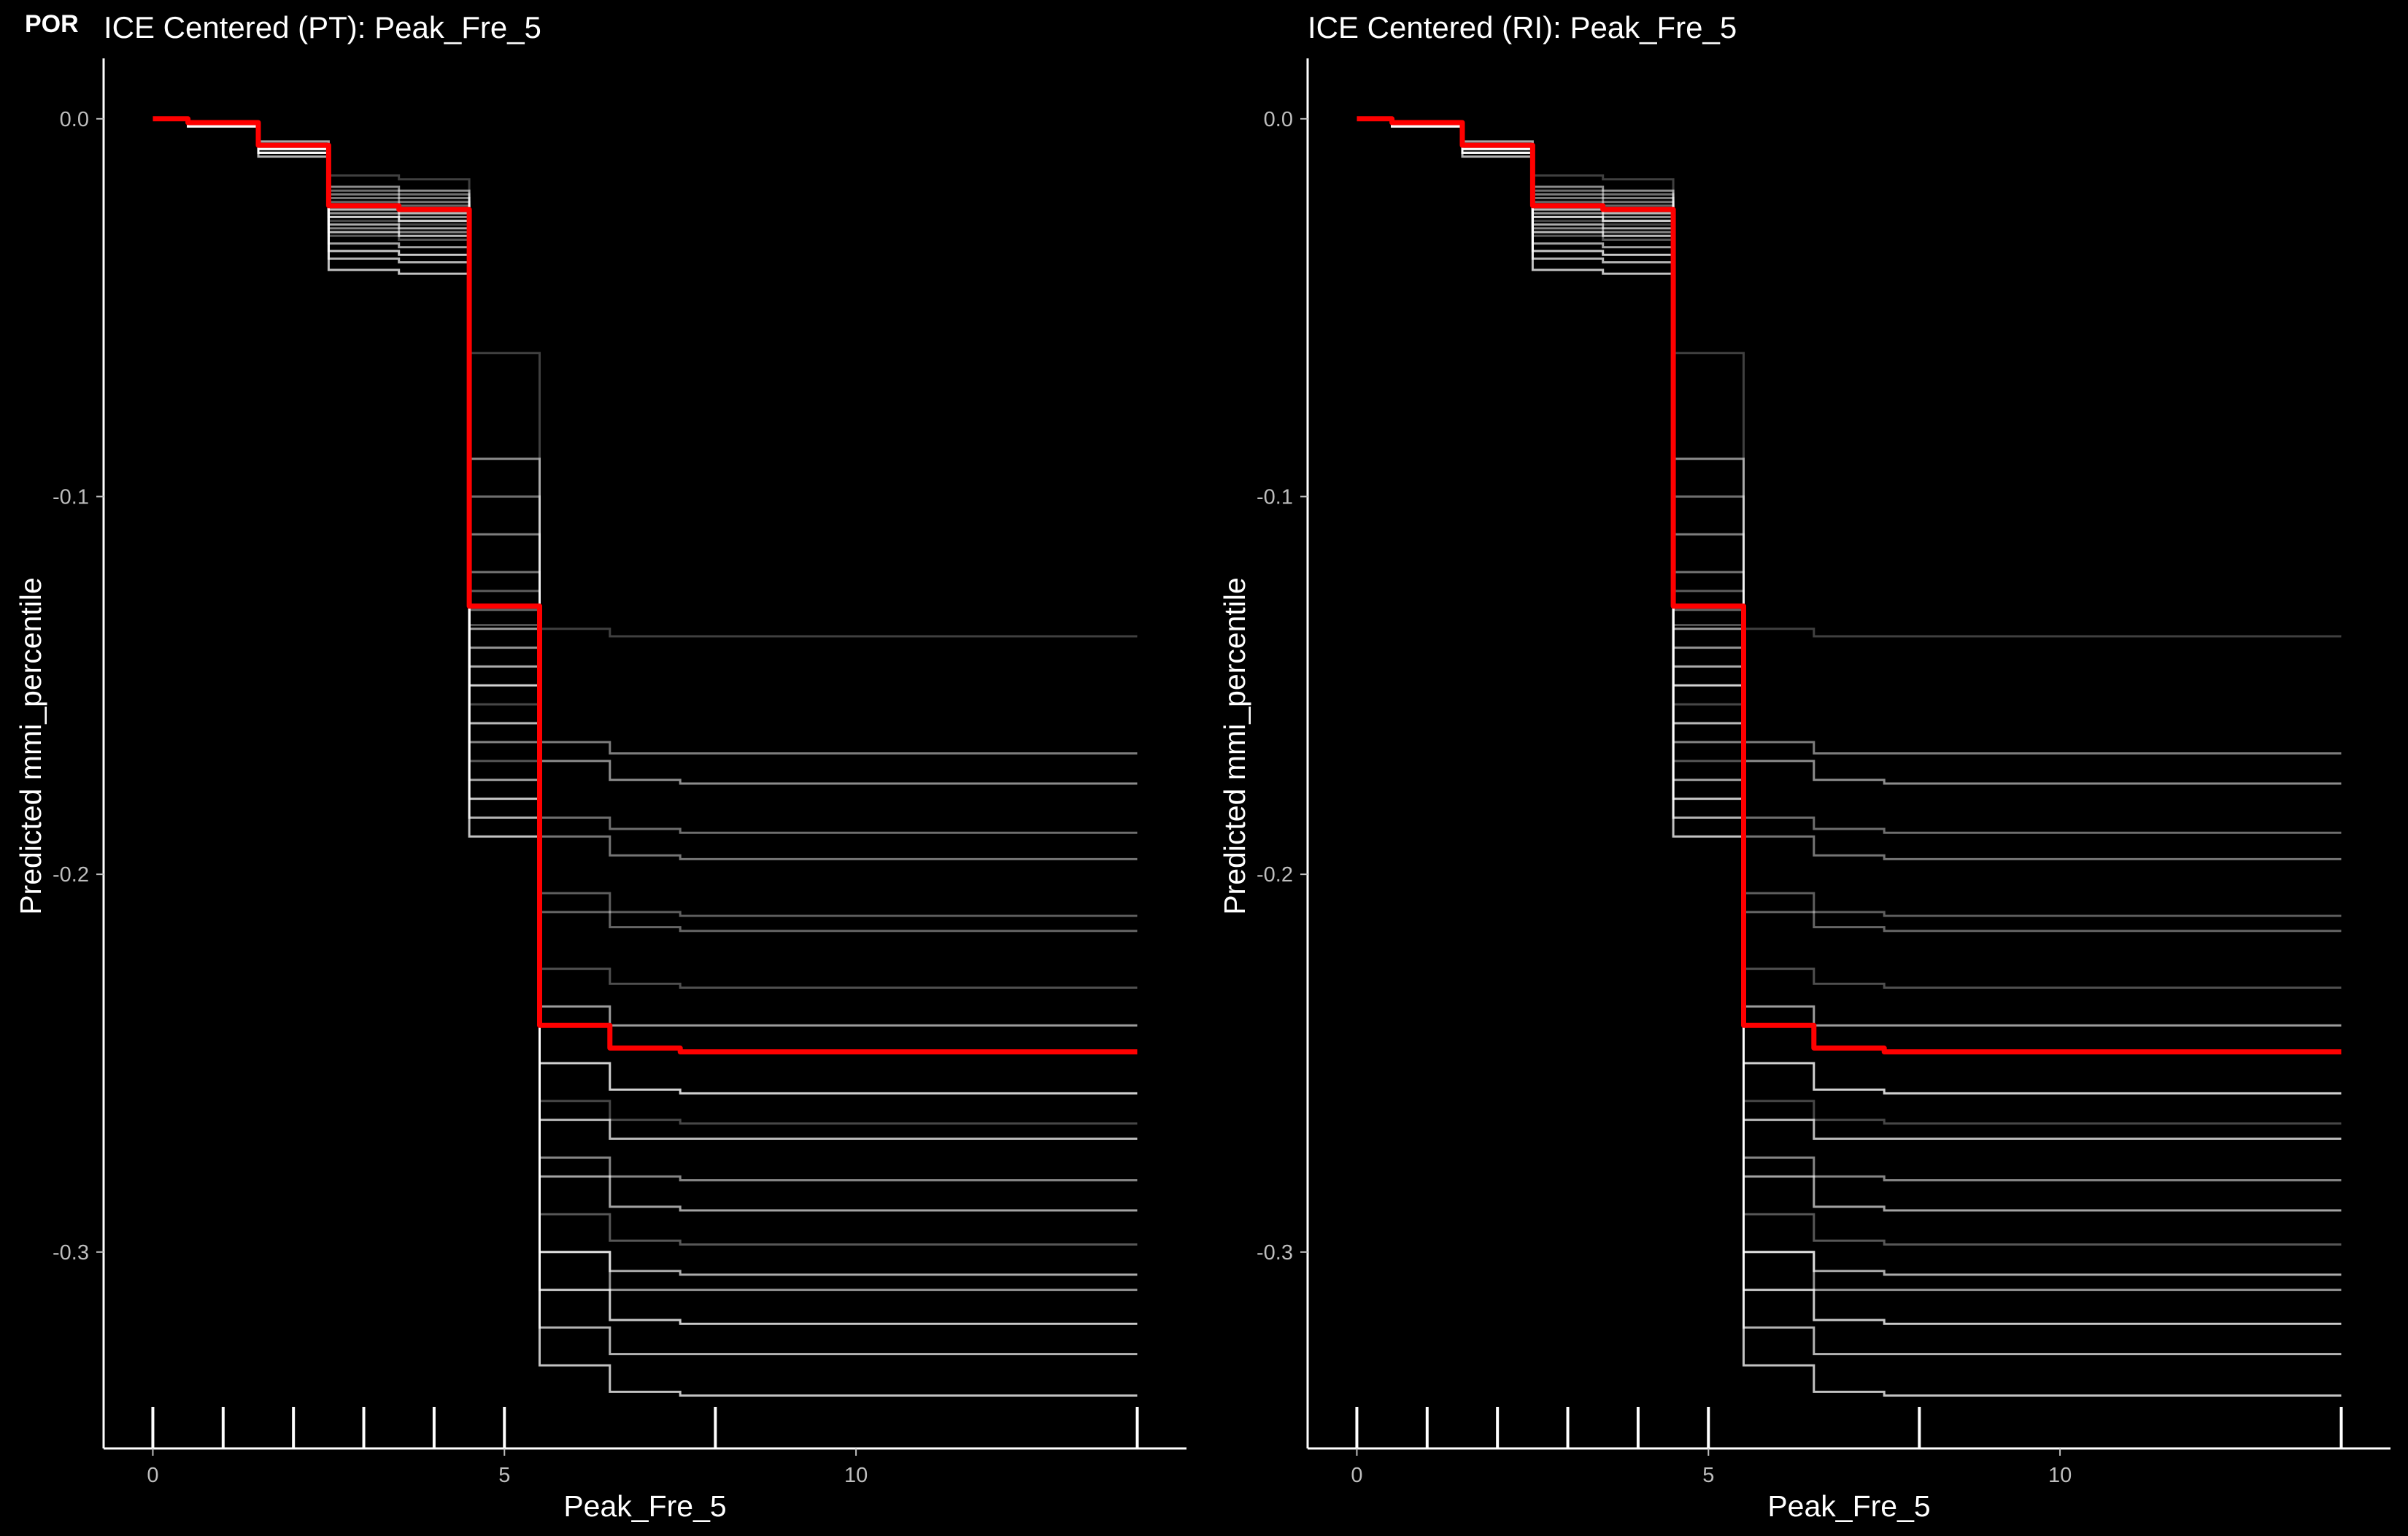 This screenshot has width=2408, height=1536. I want to click on panel-title: ICE Centered (PT): Peak_Fre_5, so click(322, 27).